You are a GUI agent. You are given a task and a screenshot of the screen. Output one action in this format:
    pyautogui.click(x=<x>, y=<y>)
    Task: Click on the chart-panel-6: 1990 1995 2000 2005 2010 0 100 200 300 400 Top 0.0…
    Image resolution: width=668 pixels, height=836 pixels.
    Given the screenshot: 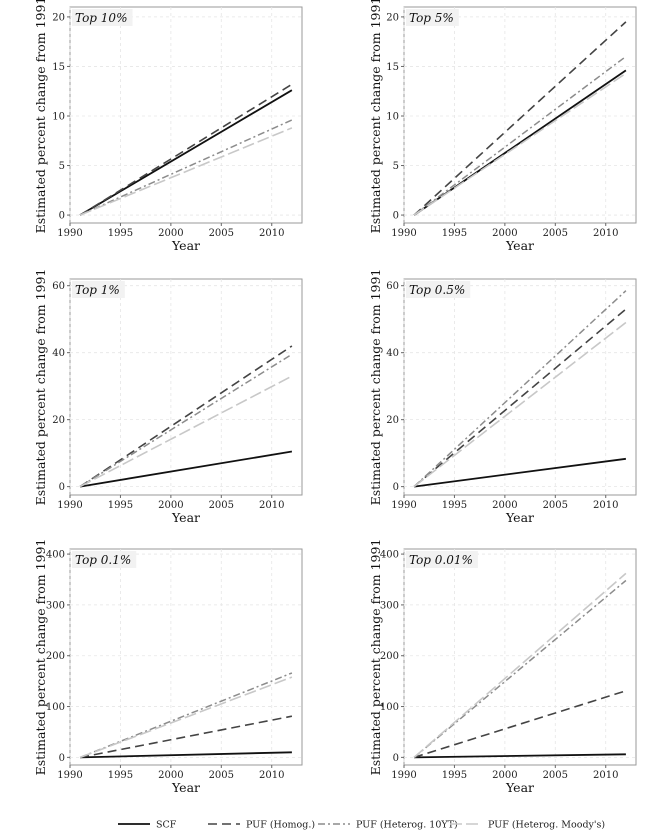 What is the action you would take?
    pyautogui.click(x=502, y=667)
    